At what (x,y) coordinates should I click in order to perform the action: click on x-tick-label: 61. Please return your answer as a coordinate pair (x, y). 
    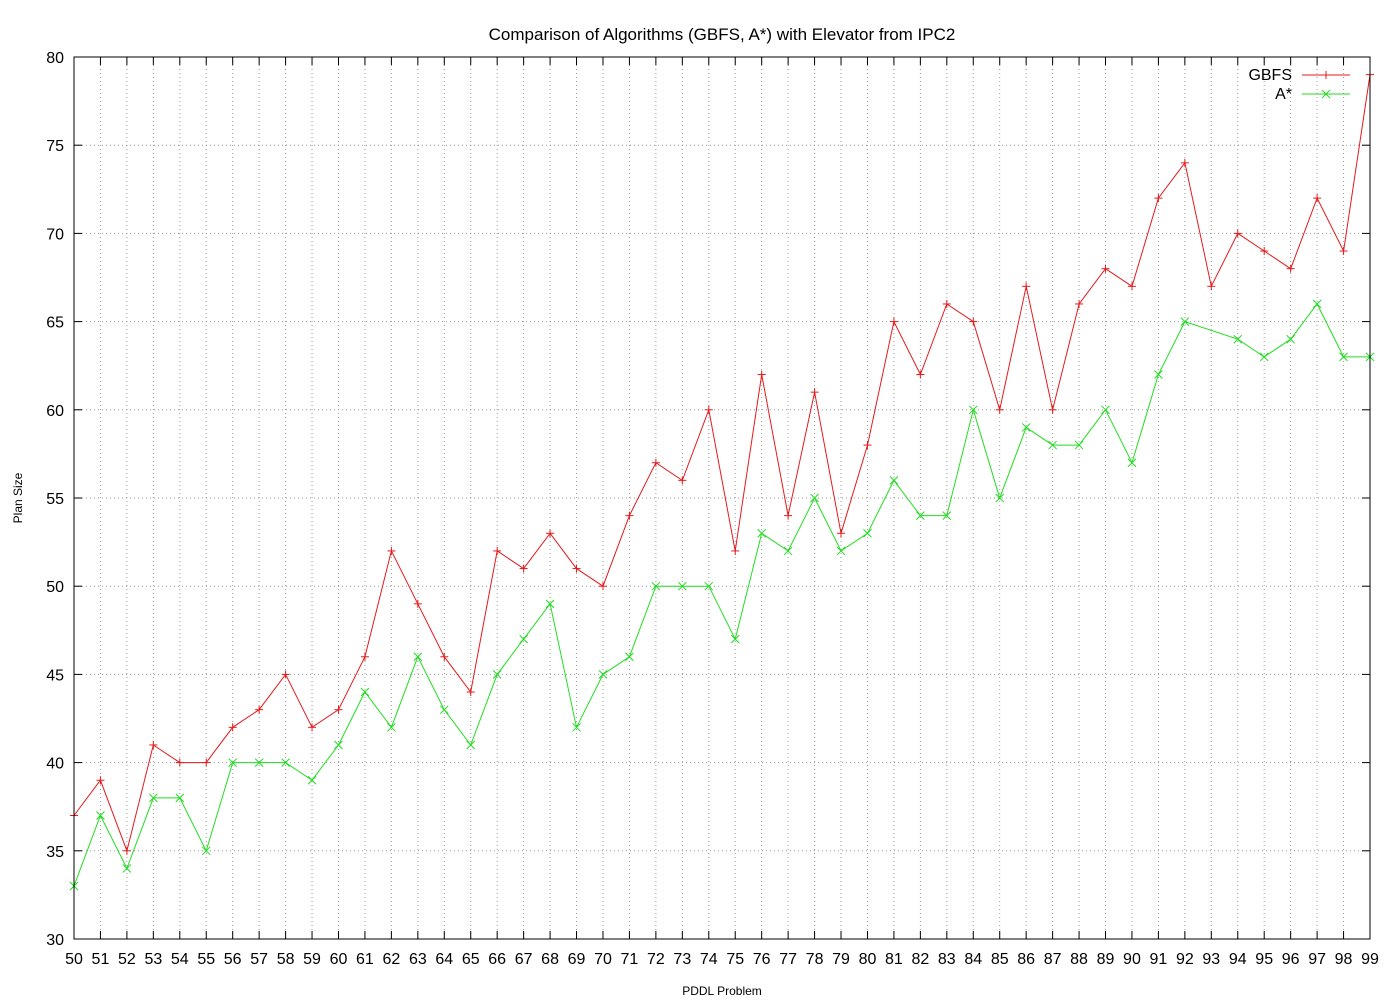
    Looking at the image, I should click on (365, 959).